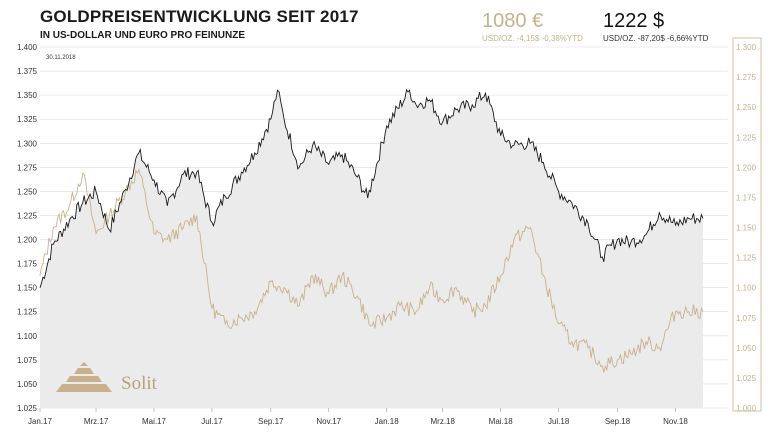 This screenshot has height=432, width=768. What do you see at coordinates (27, 312) in the screenshot?
I see `left-tick-label: 1.125` at bounding box center [27, 312].